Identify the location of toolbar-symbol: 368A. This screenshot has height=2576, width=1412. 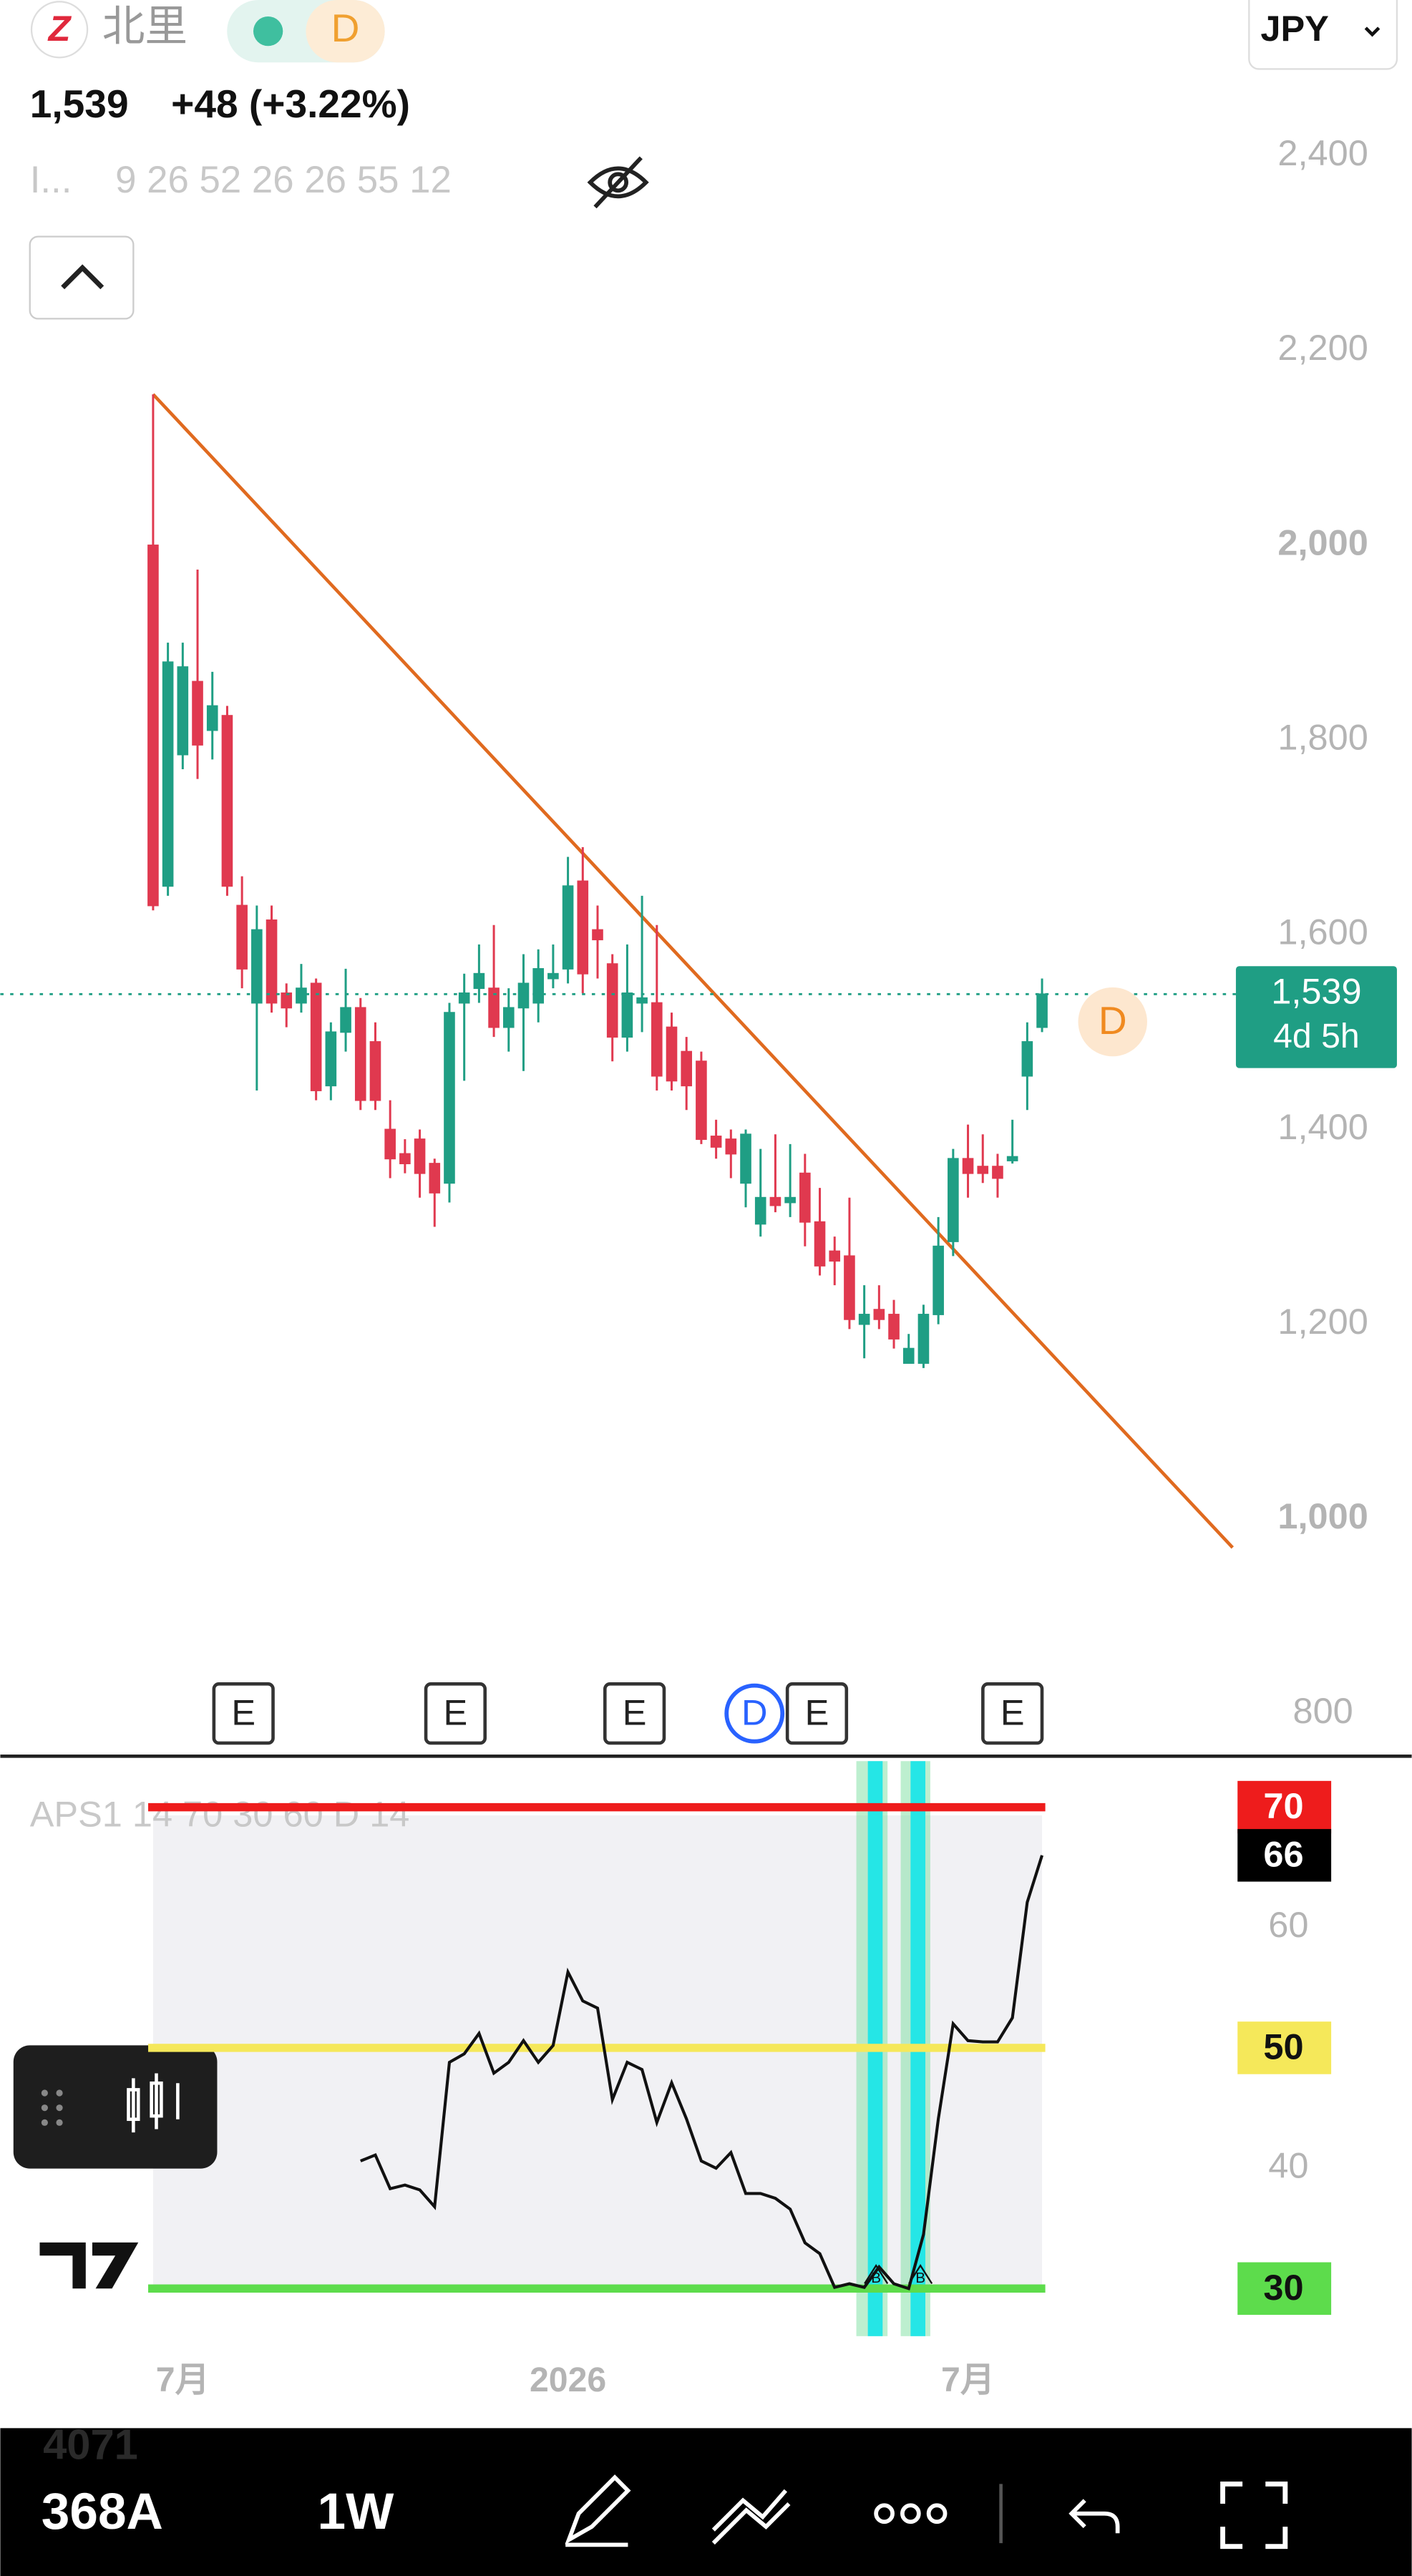
(103, 2512).